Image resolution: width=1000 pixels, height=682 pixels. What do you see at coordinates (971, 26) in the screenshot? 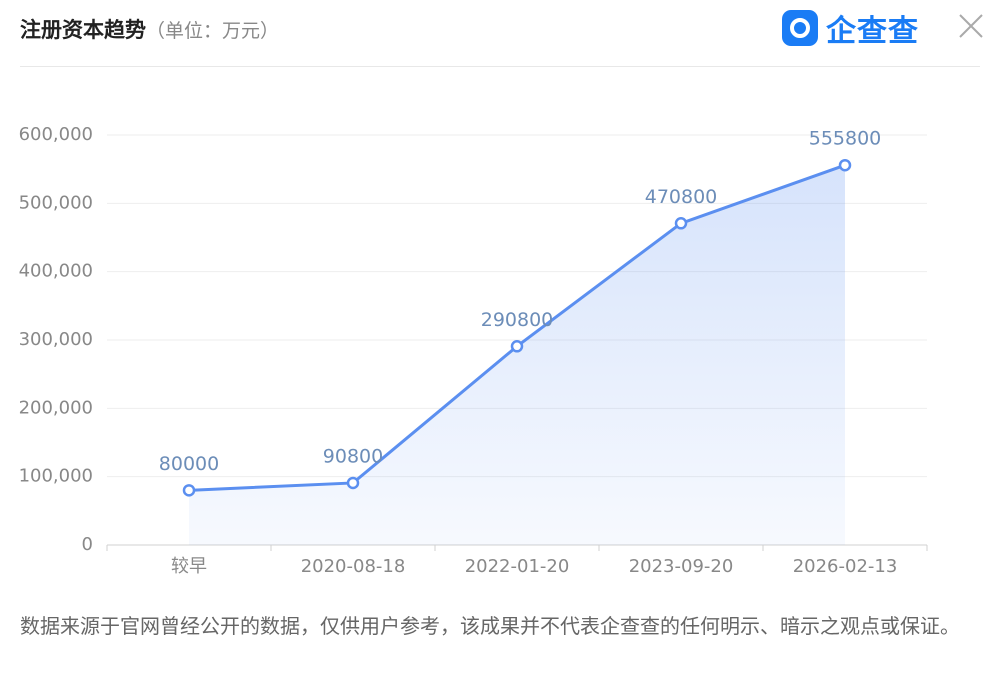
I see `close-button` at bounding box center [971, 26].